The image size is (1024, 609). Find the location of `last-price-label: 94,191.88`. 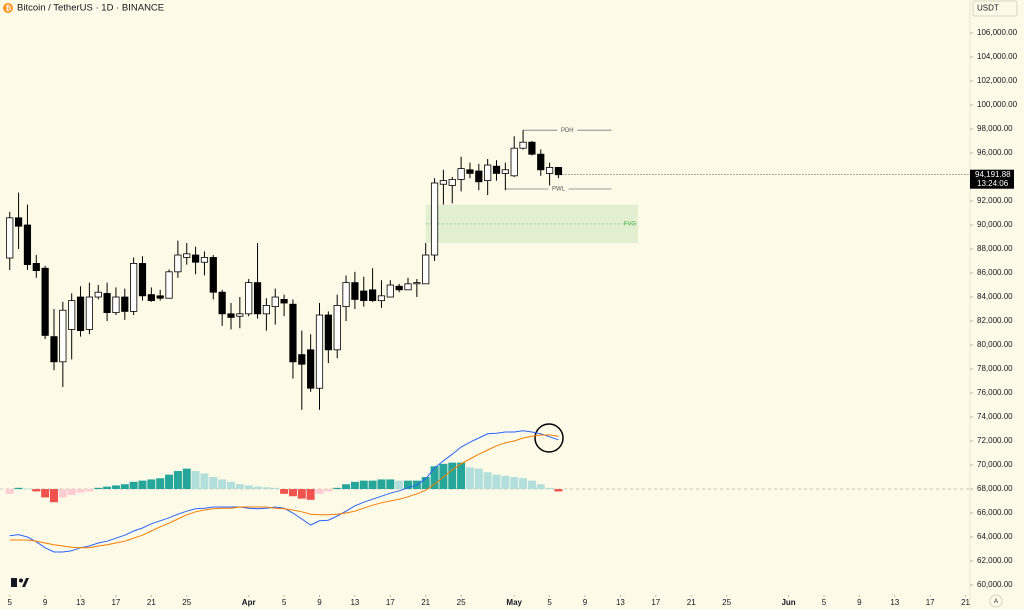

last-price-label: 94,191.88 is located at coordinates (993, 174).